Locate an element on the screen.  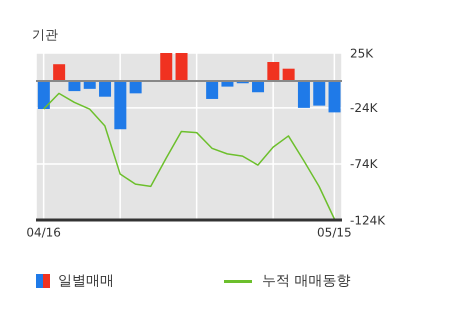
x-tick-label: 04/16 is located at coordinates (43, 233).